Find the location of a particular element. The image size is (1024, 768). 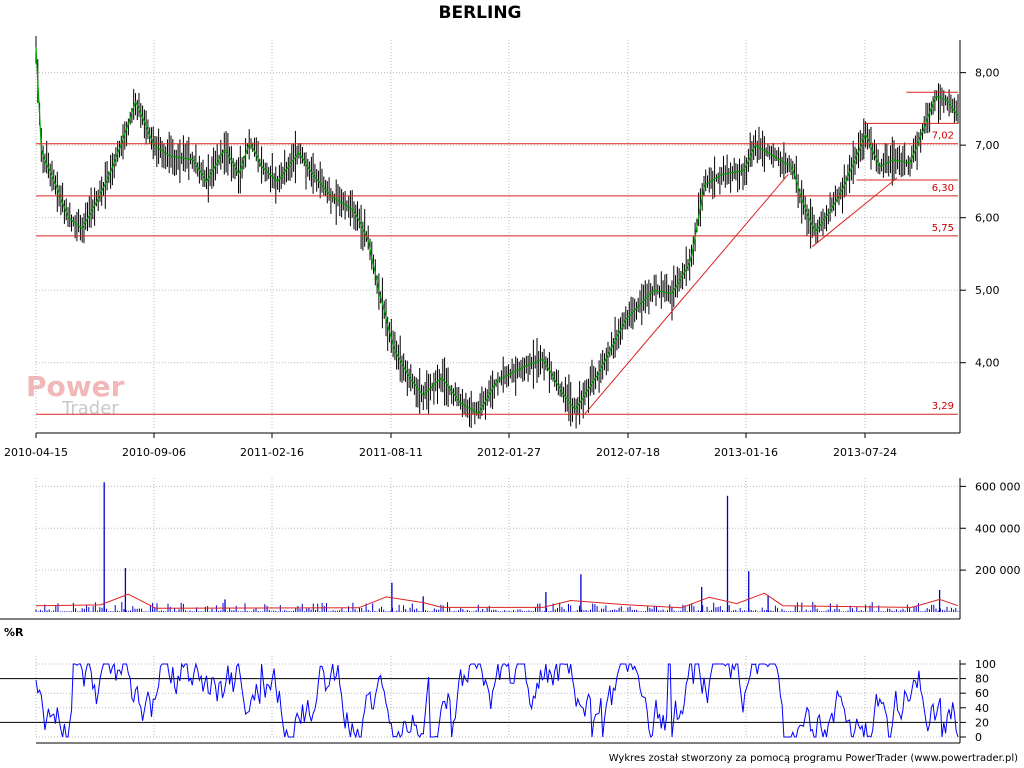

level-label-1: 6,30 is located at coordinates (943, 188).